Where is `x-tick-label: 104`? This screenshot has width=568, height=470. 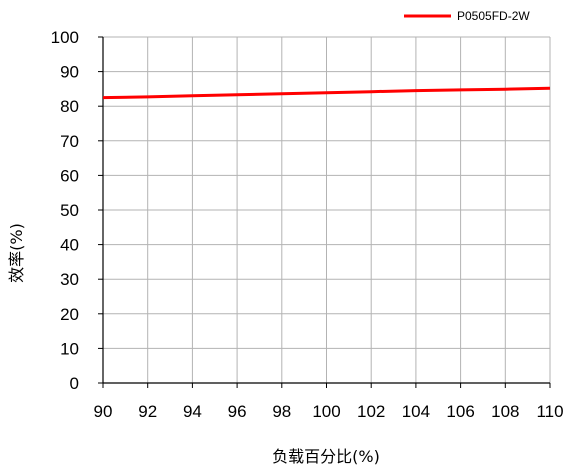 x-tick-label: 104 is located at coordinates (416, 411).